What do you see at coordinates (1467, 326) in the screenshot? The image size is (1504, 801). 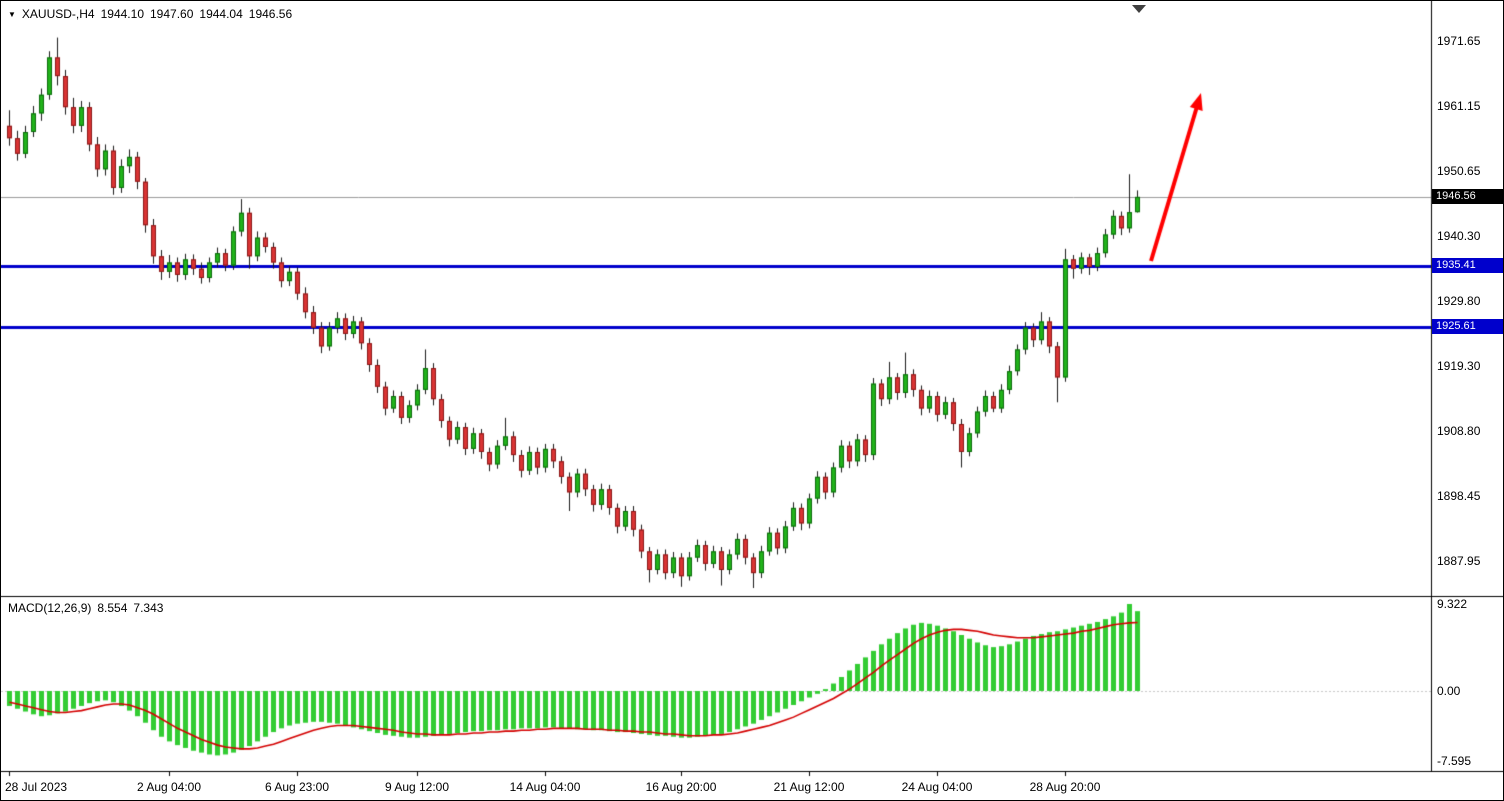 I see `support-level-badge: 1925.61` at bounding box center [1467, 326].